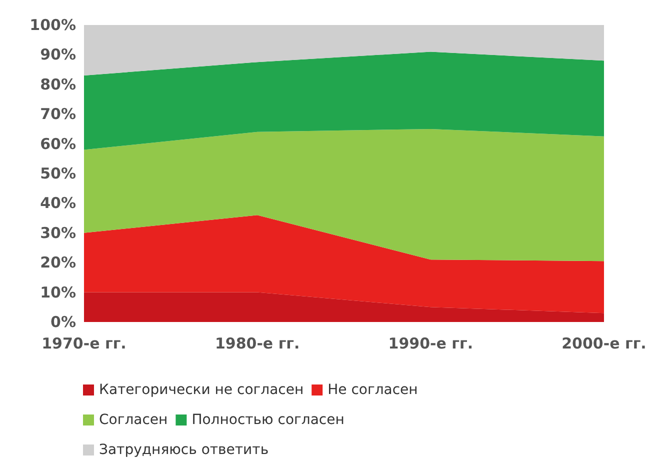 Image resolution: width=662 pixels, height=465 pixels. I want to click on x-tick-label: 2000-е гг., so click(604, 343).